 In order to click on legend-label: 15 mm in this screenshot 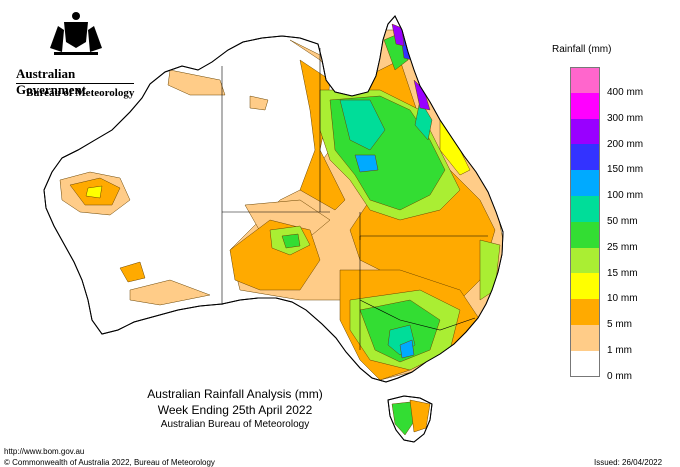, I will do `click(622, 273)`.